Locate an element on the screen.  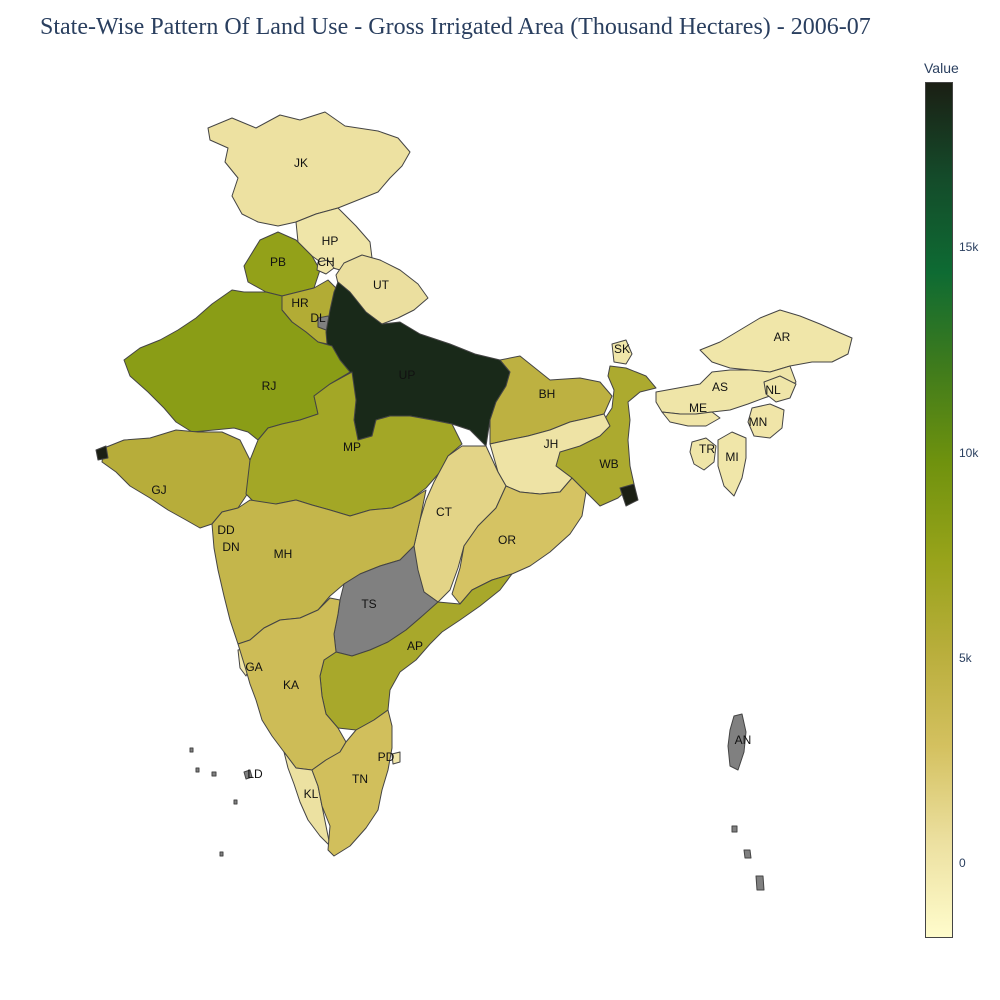
lakshadweep-island-d is located at coordinates (235, 802).